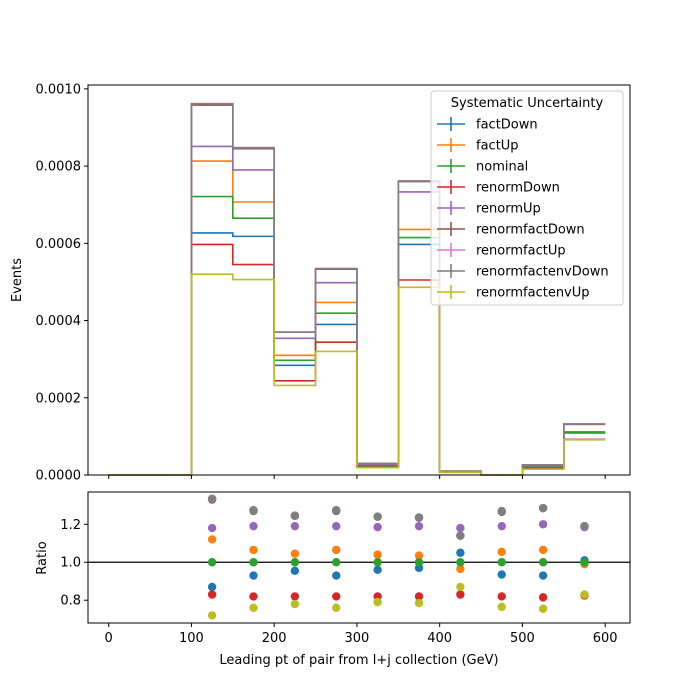 The width and height of the screenshot is (700, 700). I want to click on bottom-y-tick-label: 0.8, so click(70, 601).